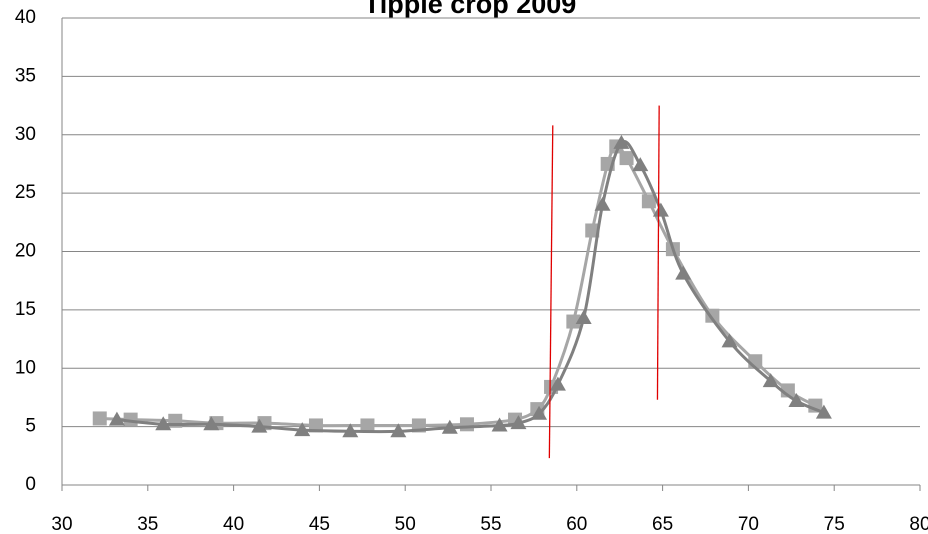 The height and width of the screenshot is (534, 928). I want to click on chart-title: Tipple crop 2009, so click(470, 9).